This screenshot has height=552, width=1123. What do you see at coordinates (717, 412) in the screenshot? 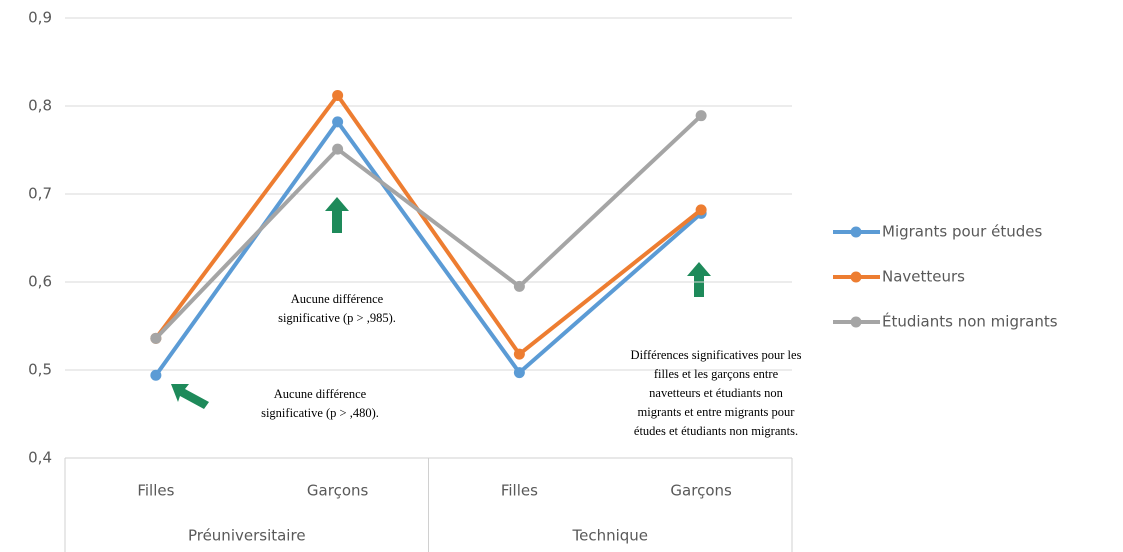
I see `annotation: migrants et entre migrants pour` at bounding box center [717, 412].